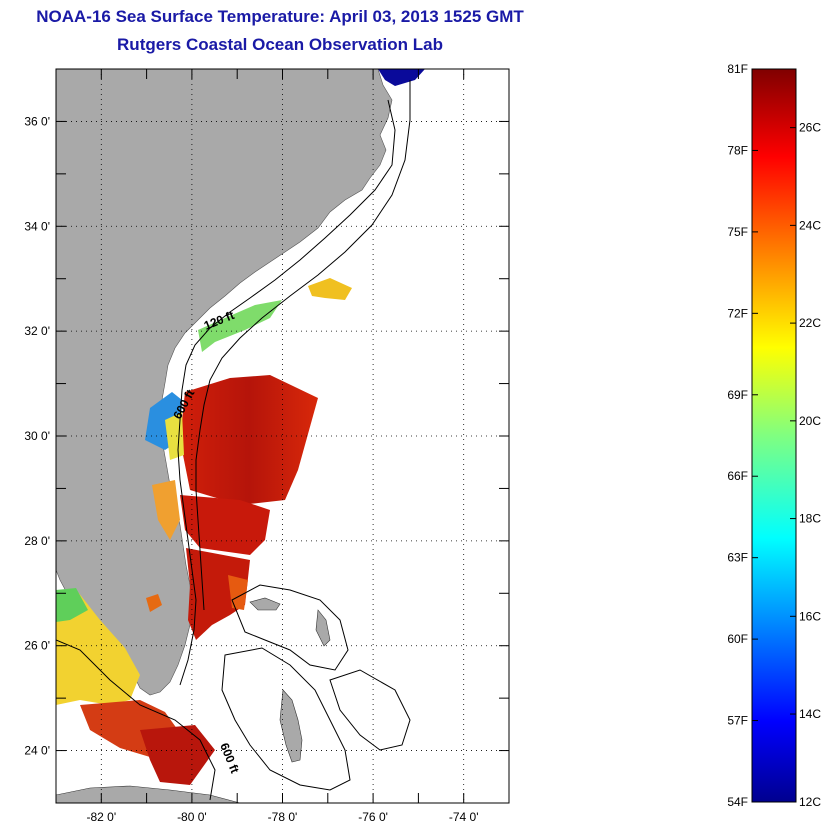 Image resolution: width=833 pixels, height=832 pixels. Describe the element at coordinates (283, 817) in the screenshot. I see `lon-tick-label: -78 0'` at that location.